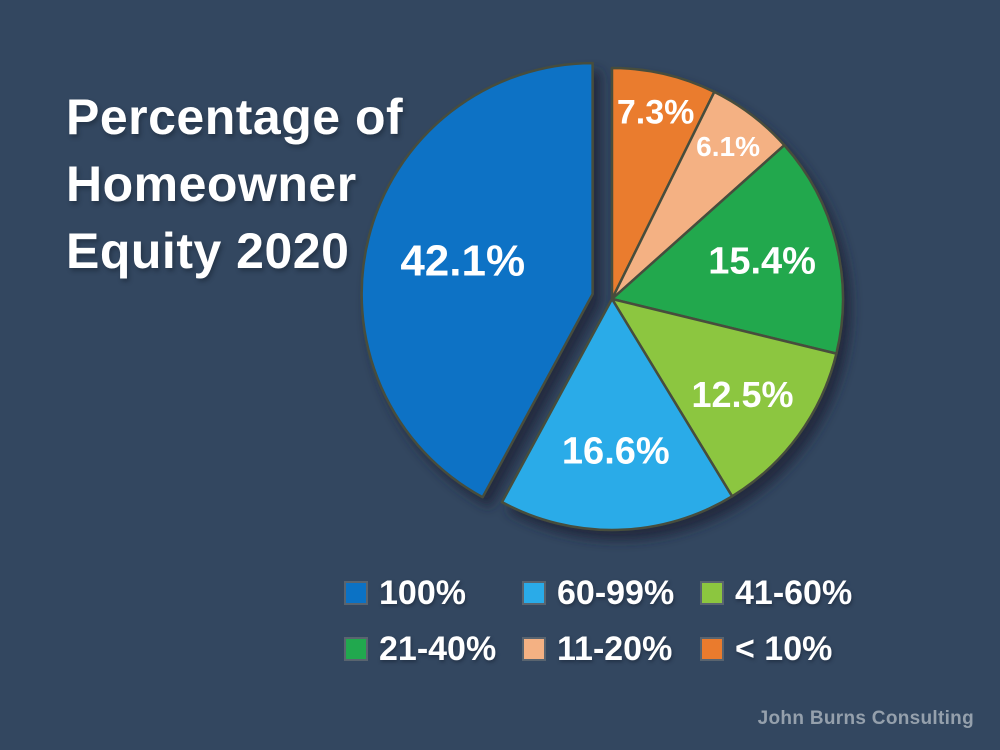  What do you see at coordinates (616, 451) in the screenshot?
I see `pie-slice-value-label: 16.6%` at bounding box center [616, 451].